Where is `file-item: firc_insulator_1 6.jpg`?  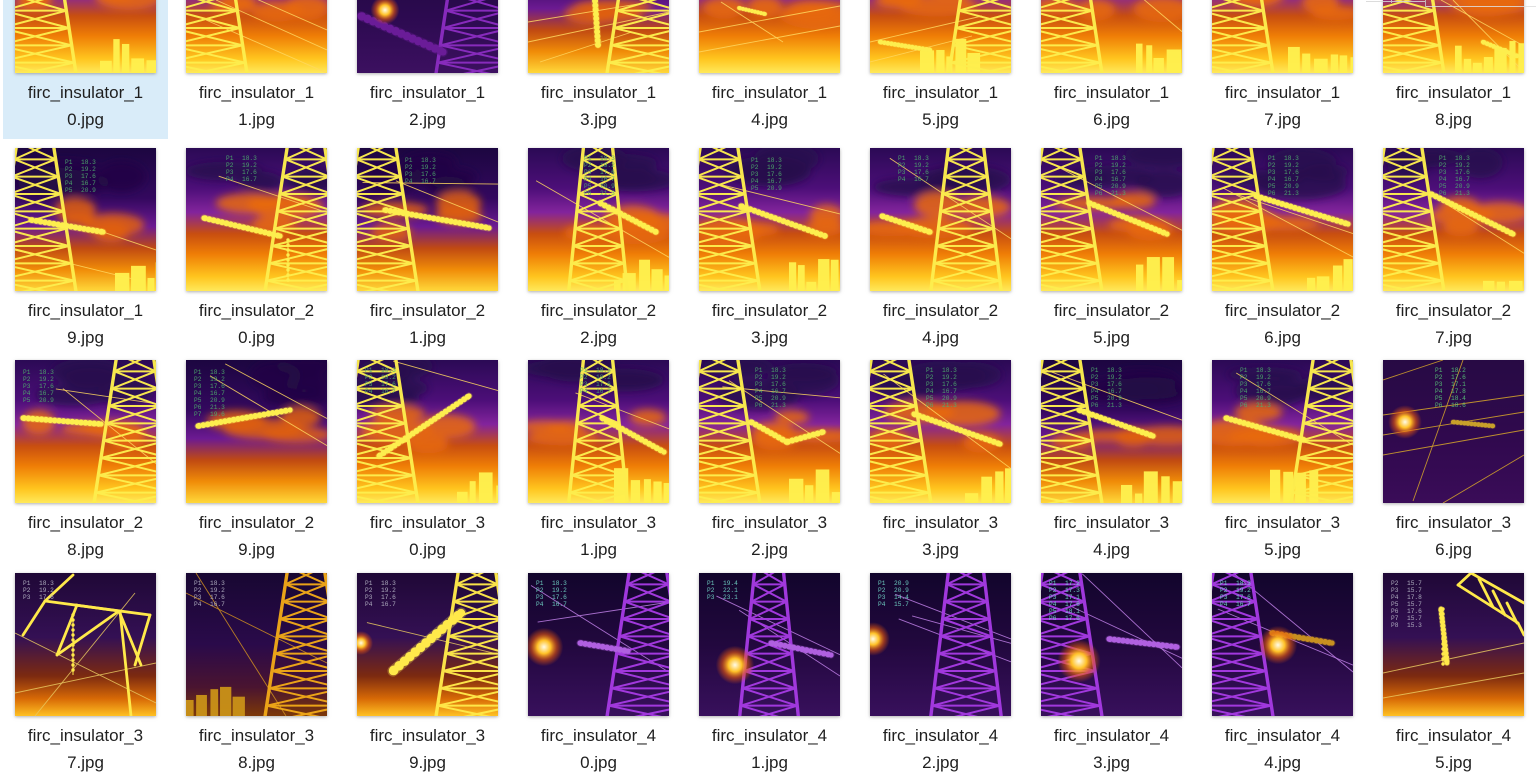 file-item: firc_insulator_1 6.jpg is located at coordinates (1111, 69).